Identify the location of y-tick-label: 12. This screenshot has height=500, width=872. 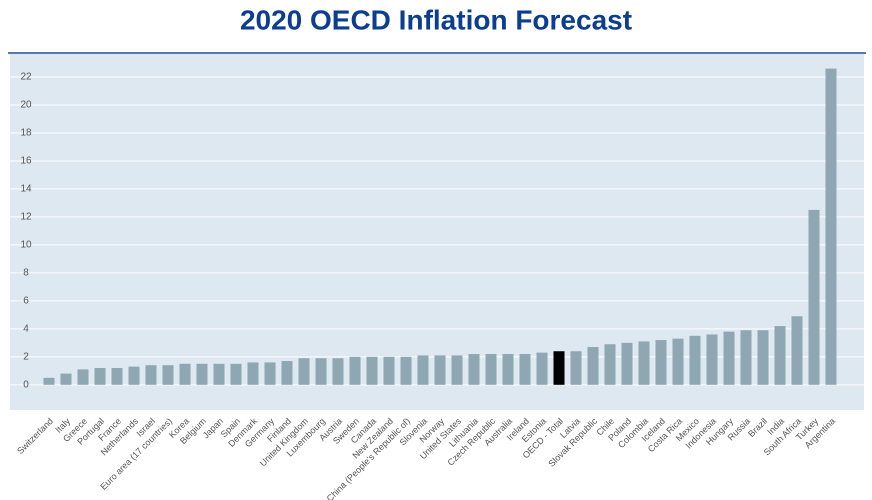
(26, 217).